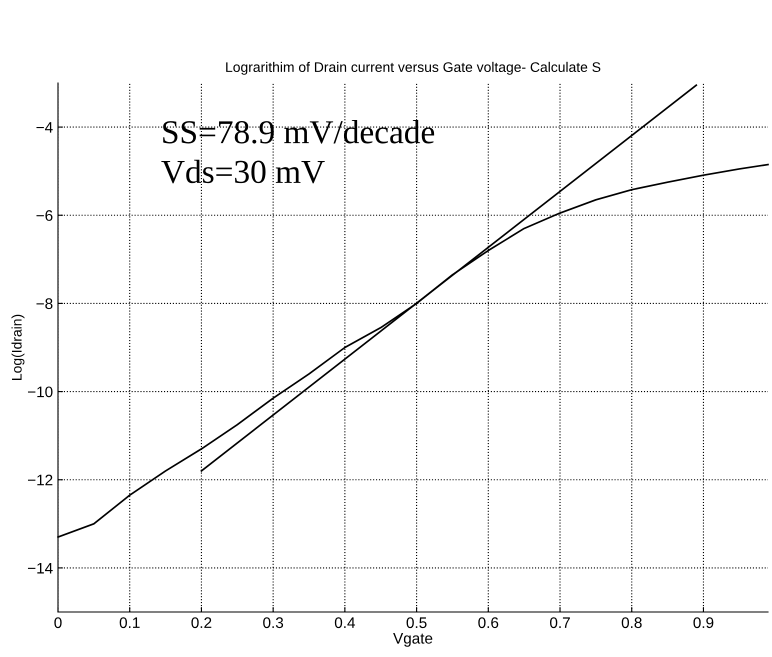  What do you see at coordinates (201, 622) in the screenshot?
I see `x-tick-label: 0.2` at bounding box center [201, 622].